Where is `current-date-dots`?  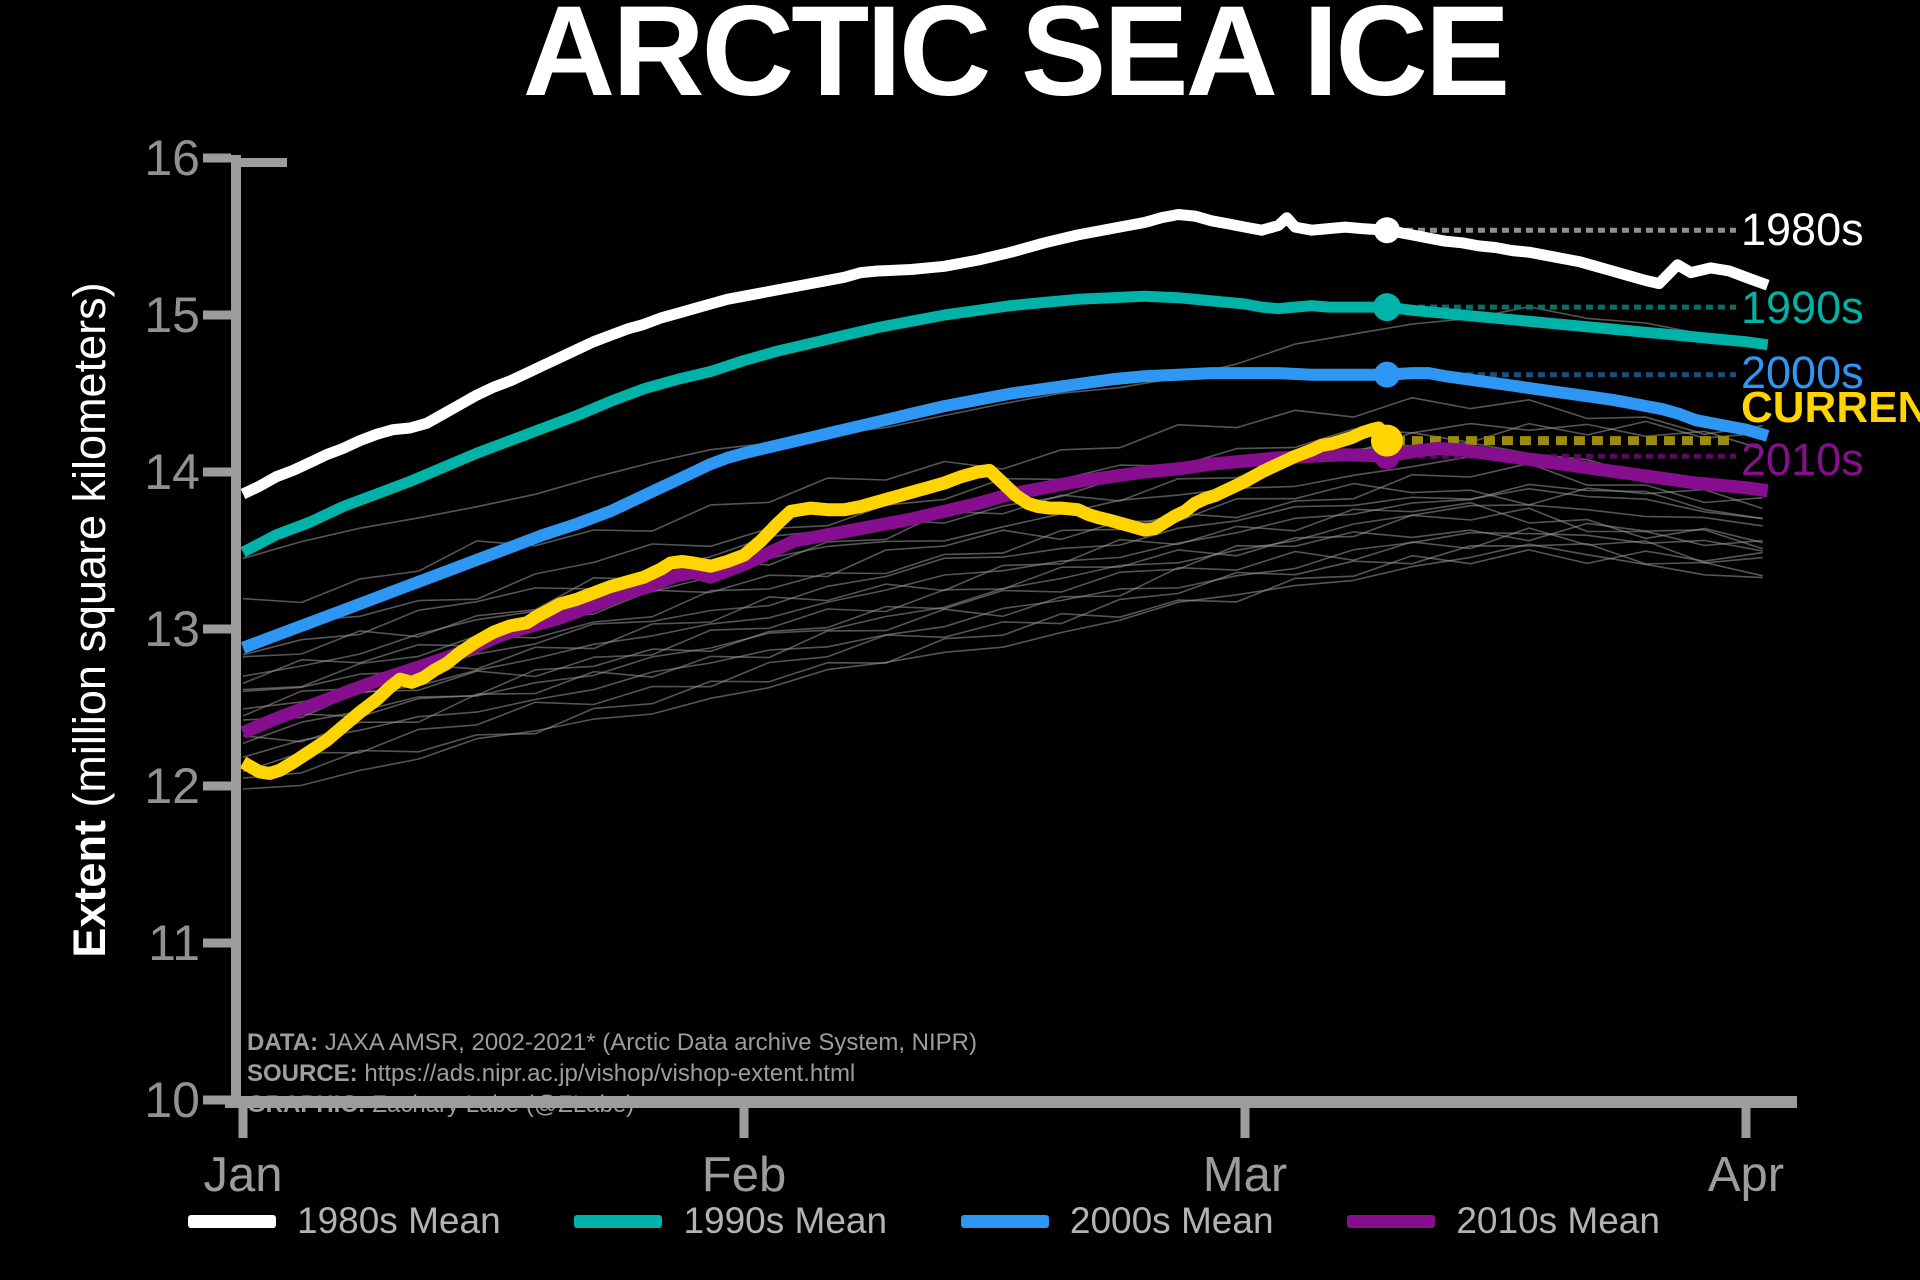 current-date-dots is located at coordinates (1386, 343).